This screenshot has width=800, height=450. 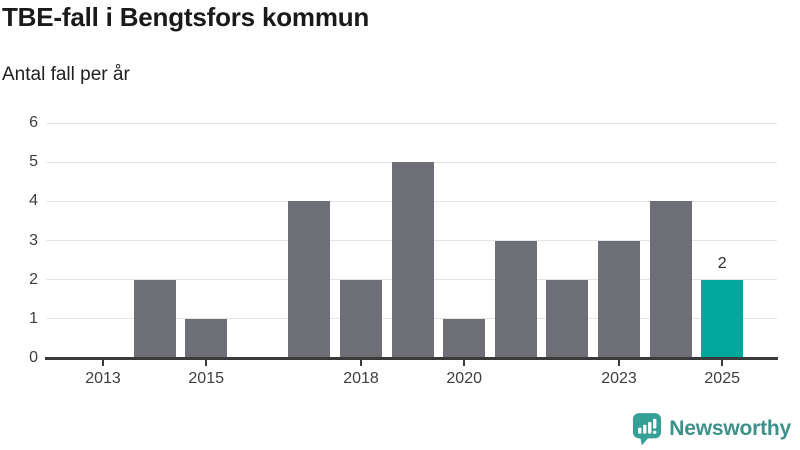 What do you see at coordinates (670, 279) in the screenshot?
I see `bar-2024` at bounding box center [670, 279].